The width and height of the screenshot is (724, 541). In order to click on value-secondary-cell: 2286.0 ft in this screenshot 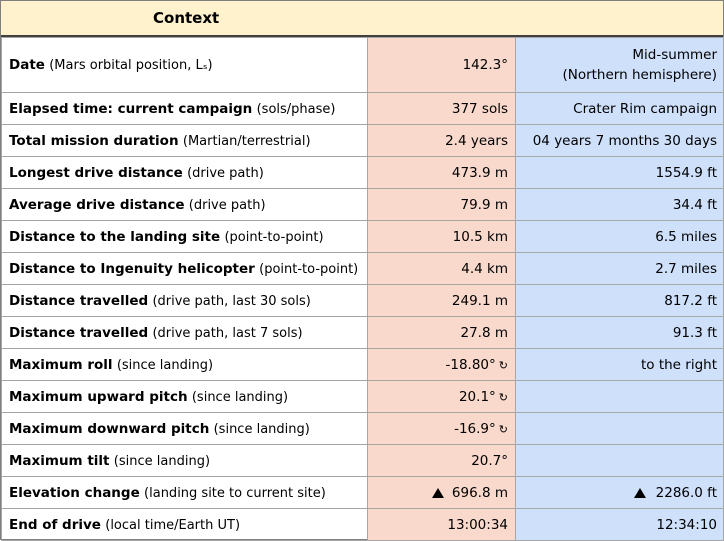, I will do `click(619, 492)`.